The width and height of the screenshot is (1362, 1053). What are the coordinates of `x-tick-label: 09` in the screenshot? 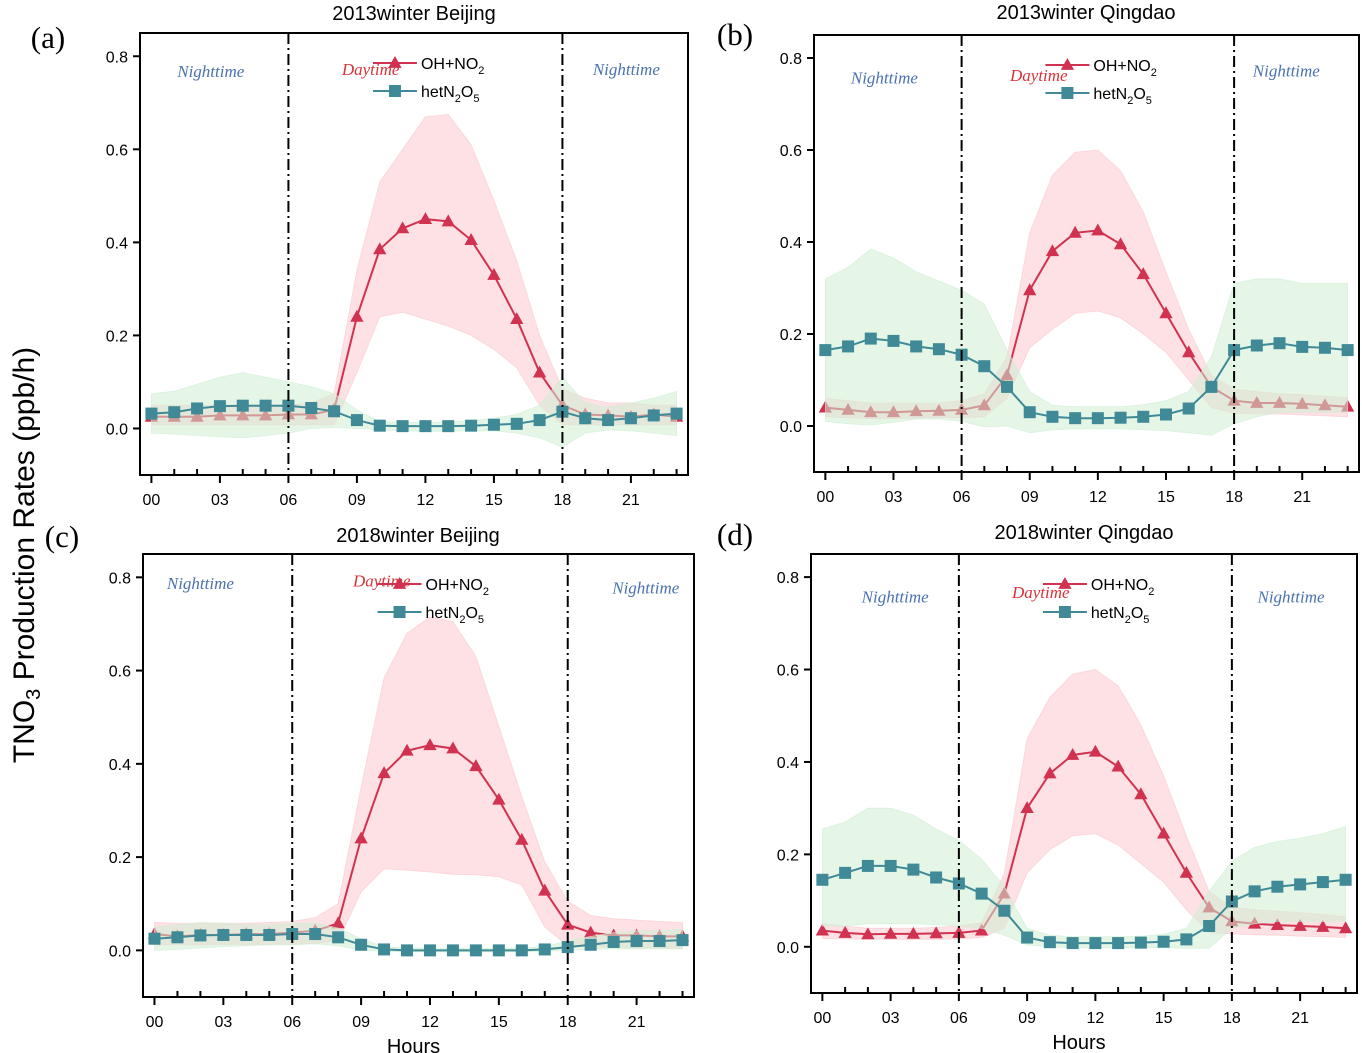 It's located at (1030, 497).